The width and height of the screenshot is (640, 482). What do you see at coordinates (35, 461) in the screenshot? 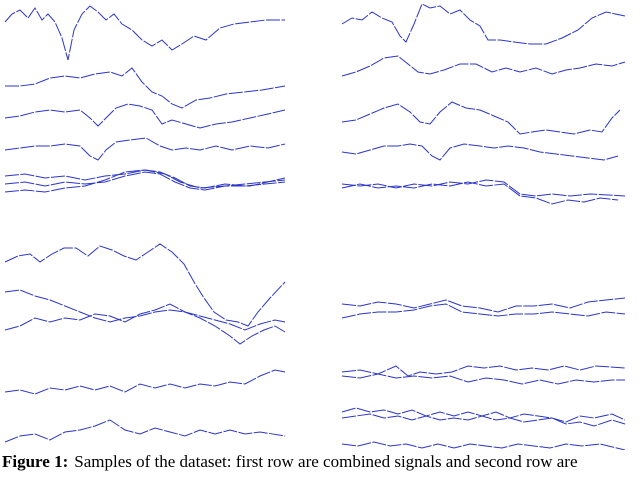
I see `caption-label: Figure 1:` at bounding box center [35, 461].